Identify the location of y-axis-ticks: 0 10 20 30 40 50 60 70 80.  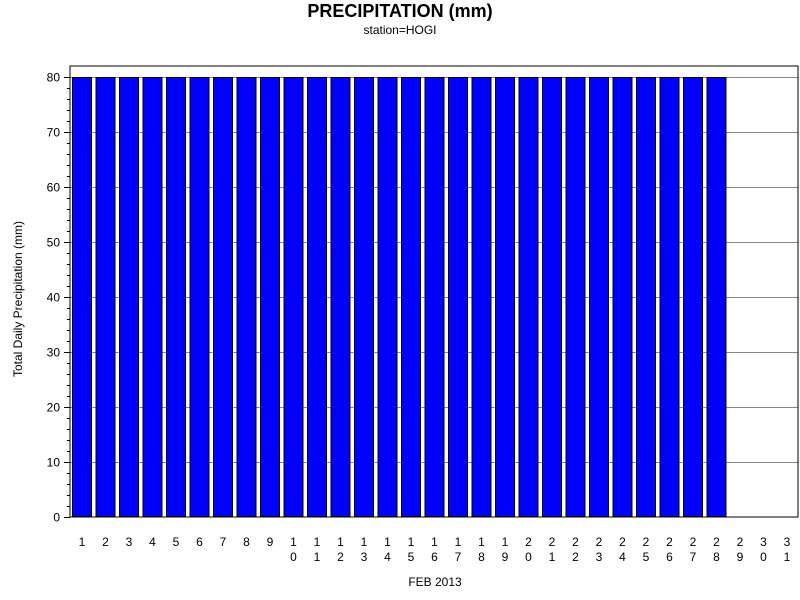
(58, 298).